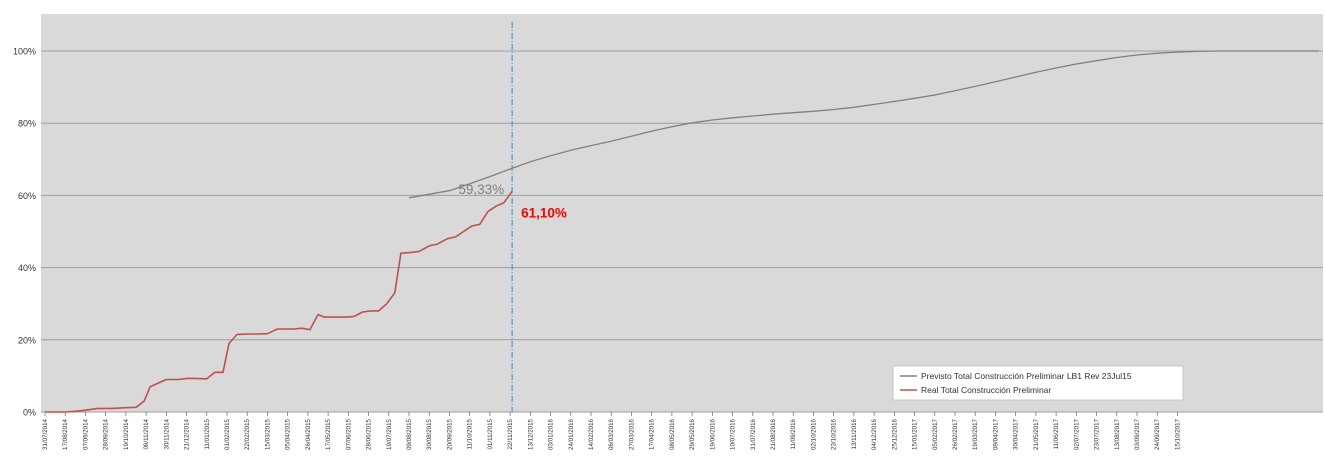 The image size is (1325, 462). Describe the element at coordinates (975, 434) in the screenshot. I see `x-tick-label: 19/03/2017` at that location.